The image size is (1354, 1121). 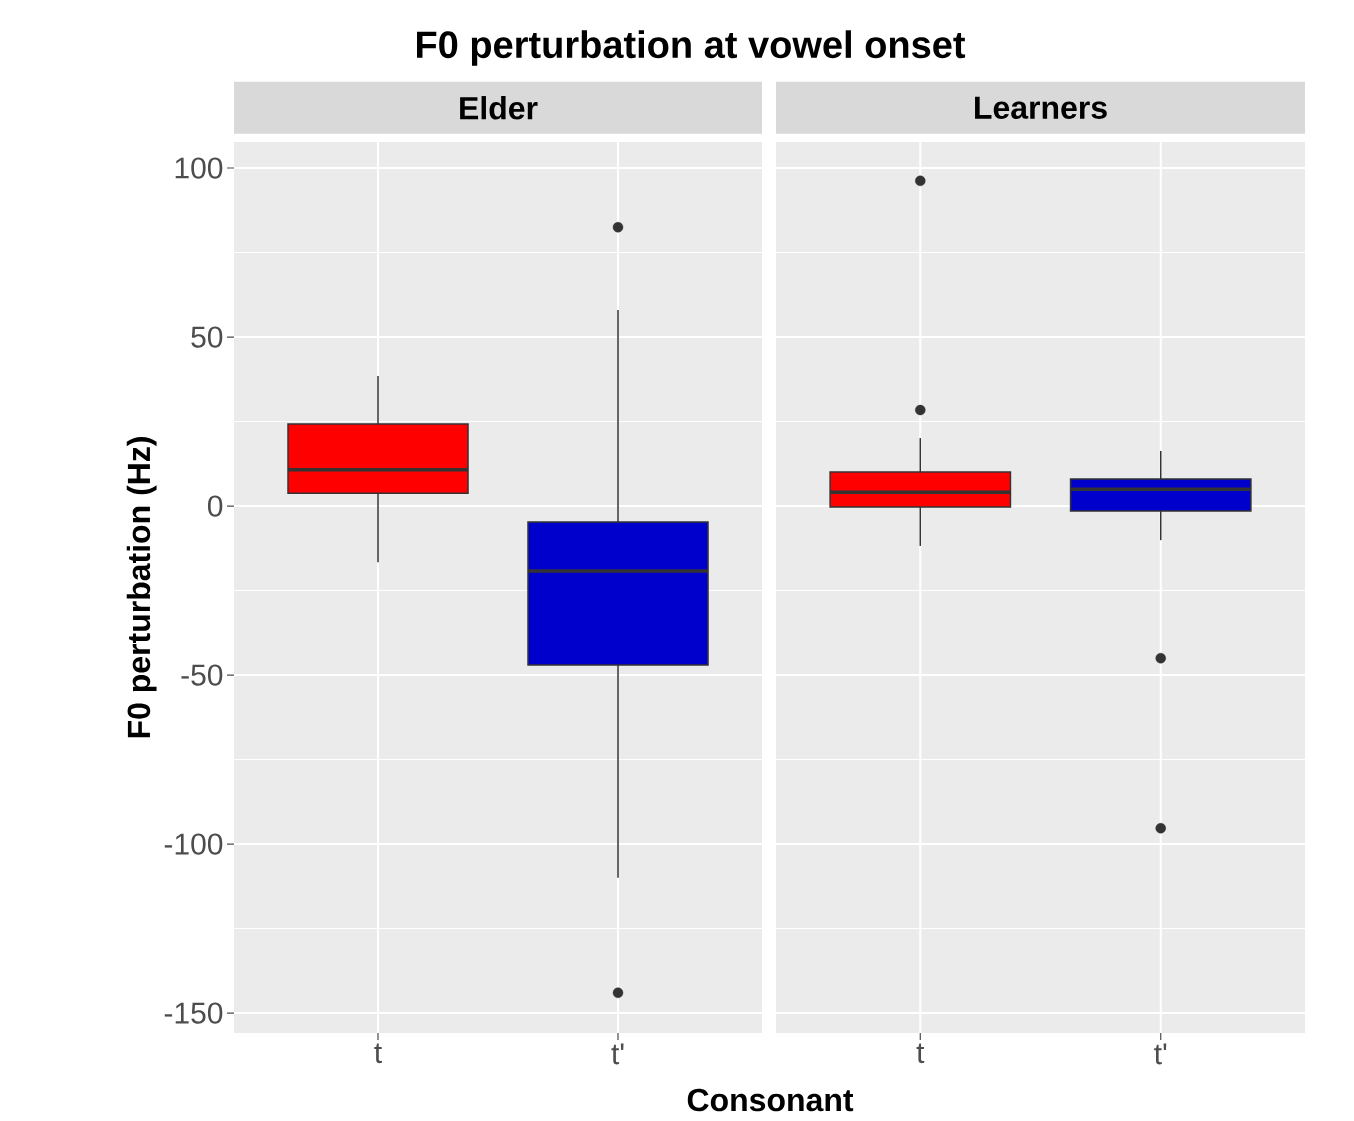 I want to click on y-axis-title: F0 perturbation (Hz), so click(x=141, y=587).